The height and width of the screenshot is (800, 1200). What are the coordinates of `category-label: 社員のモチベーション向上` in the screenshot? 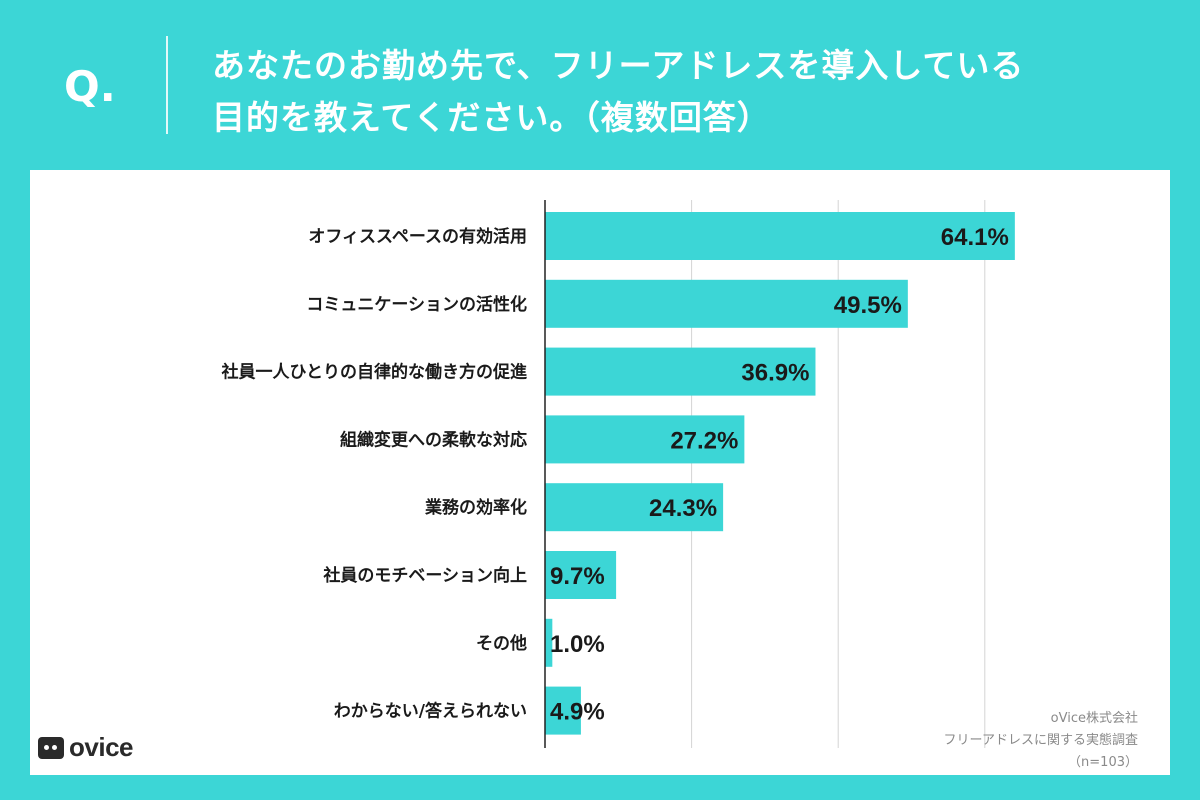 It's located at (424, 575).